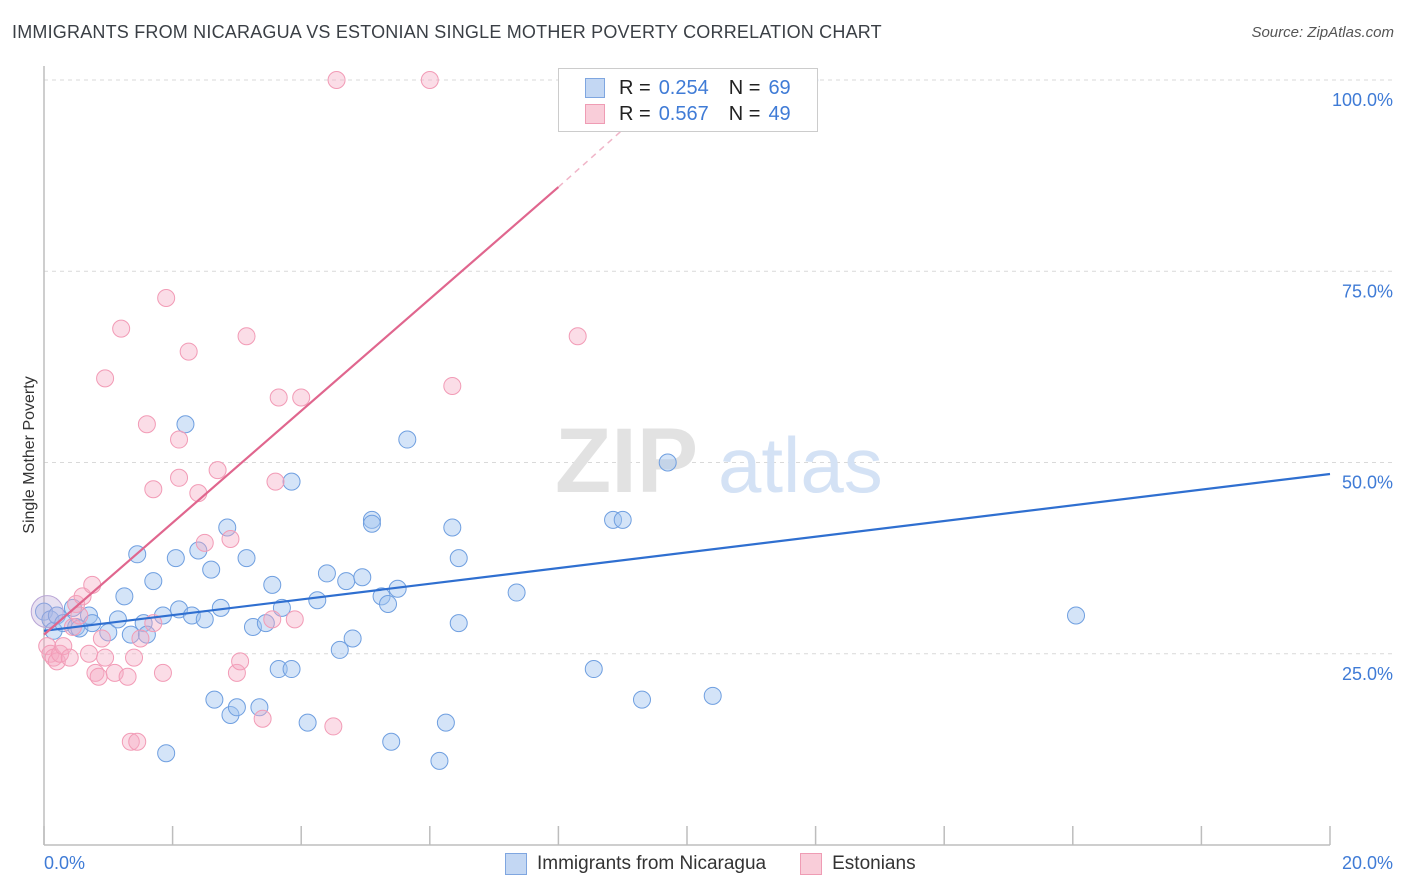 The image size is (1406, 892). What do you see at coordinates (635, 113) in the screenshot?
I see `legend-r-label: R =` at bounding box center [635, 113].